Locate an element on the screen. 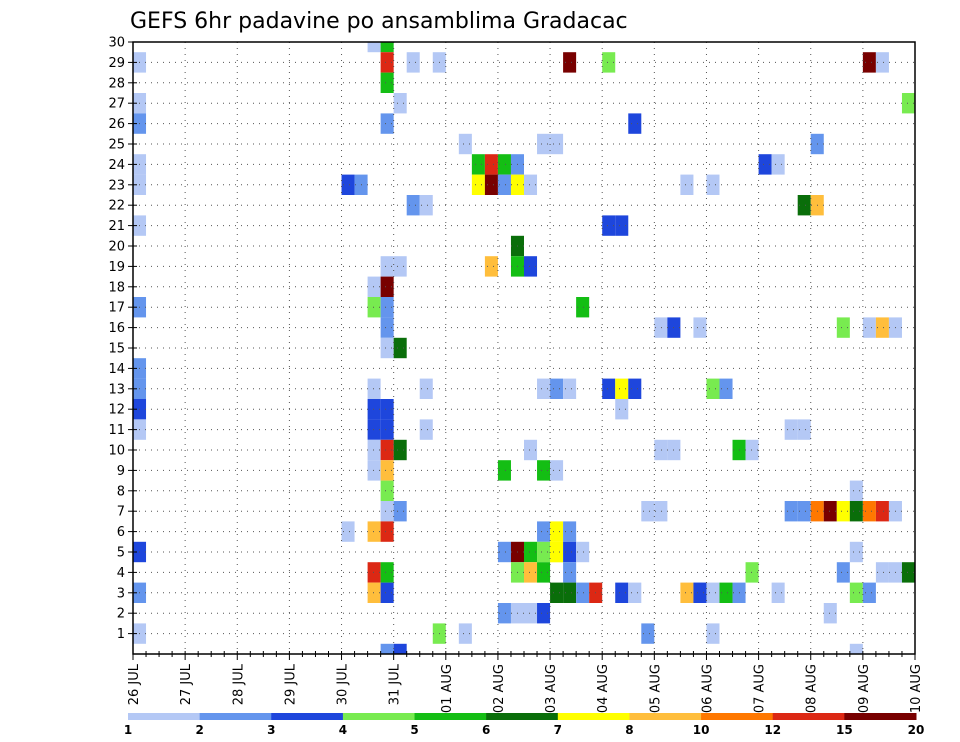  y-tick-label-7: 7 is located at coordinates (121, 512).